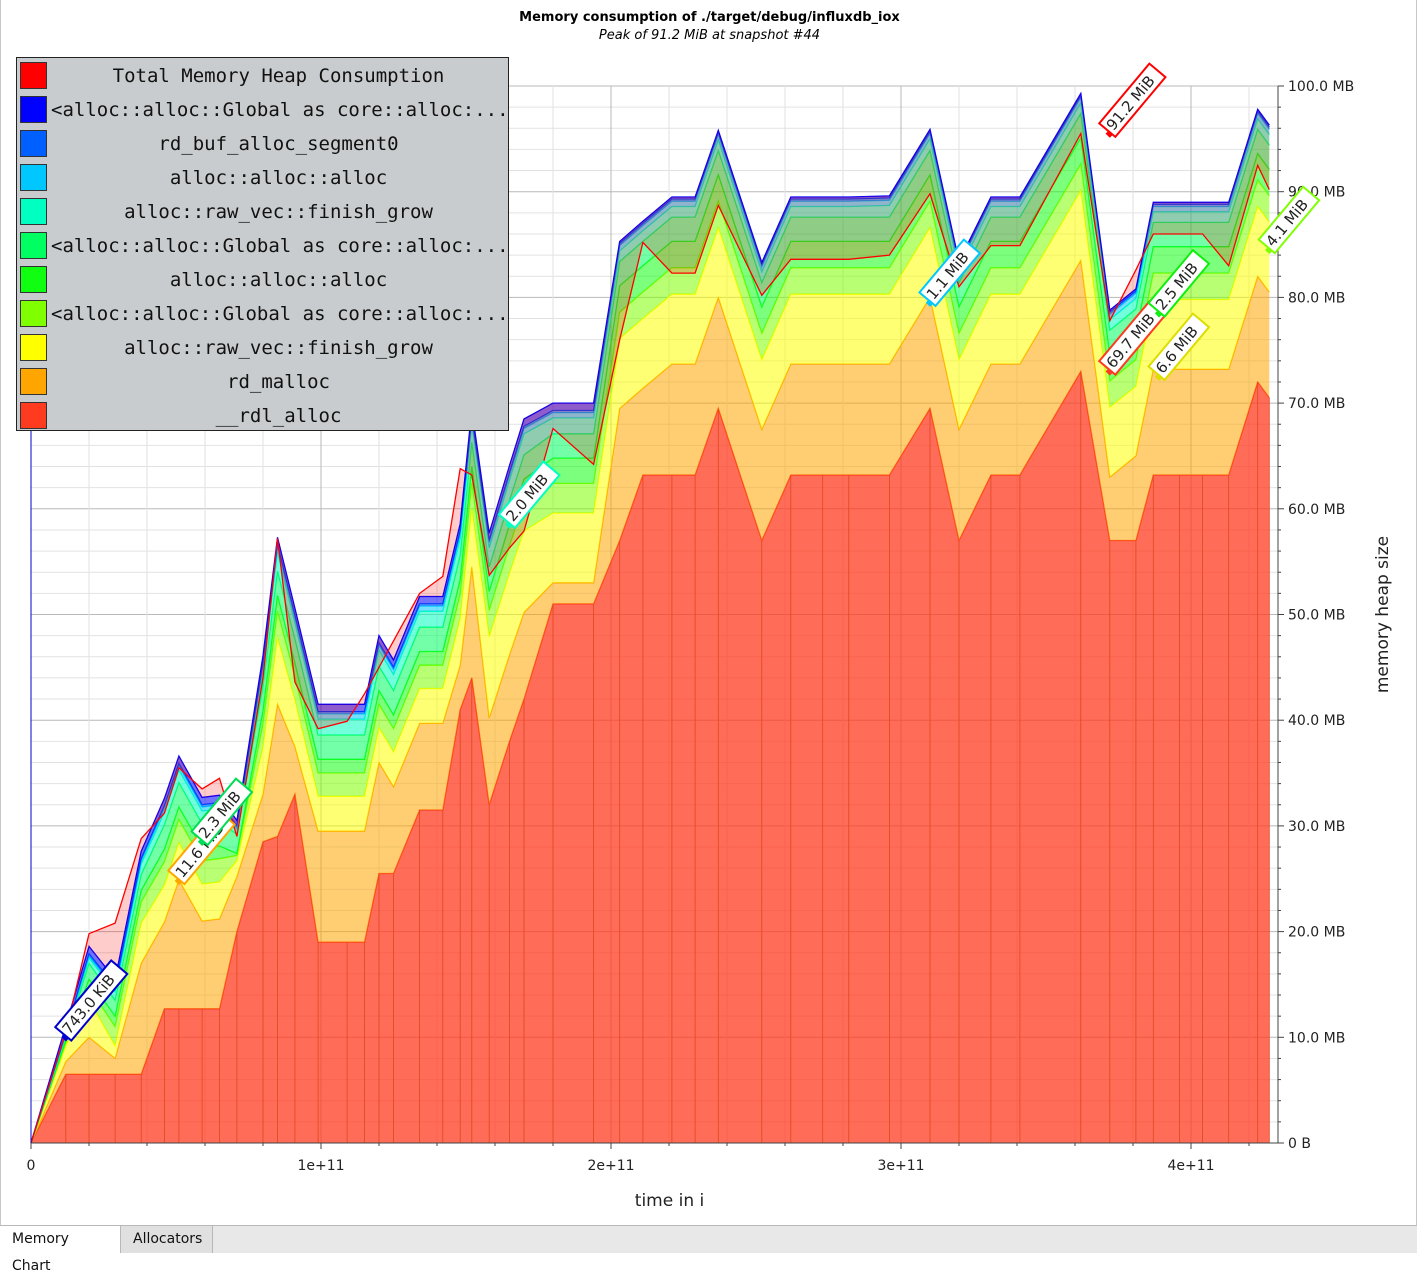  I want to click on x-axis-label: time in i, so click(669, 1201).